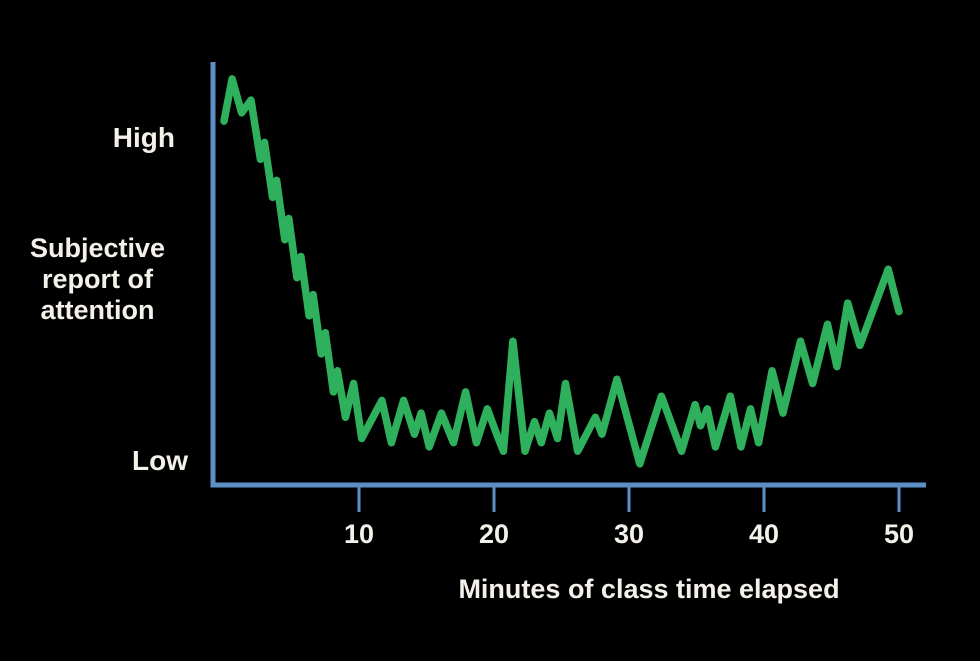  What do you see at coordinates (629, 499) in the screenshot?
I see `x-axis-ticks` at bounding box center [629, 499].